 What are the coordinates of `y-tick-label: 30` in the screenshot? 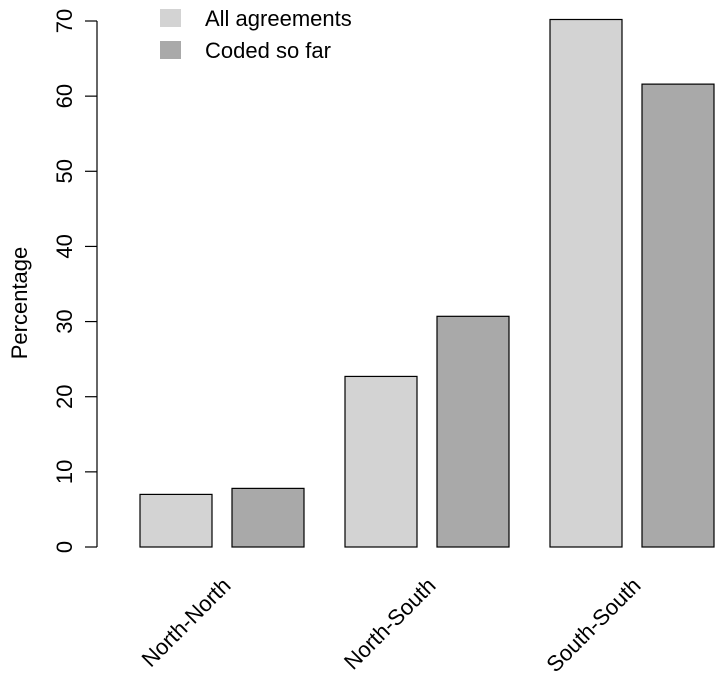 It's located at (64, 321).